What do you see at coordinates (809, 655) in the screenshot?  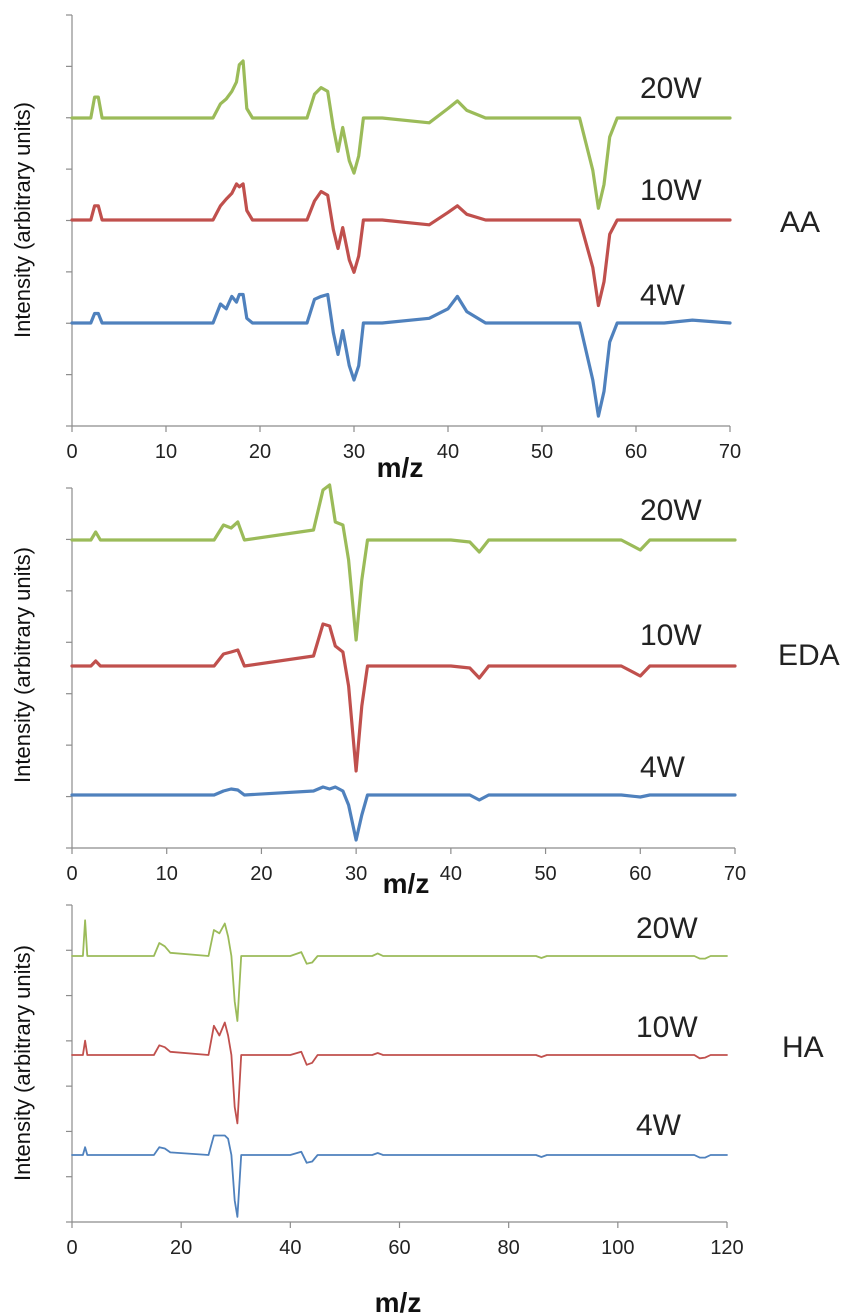 I see `compound-label: EDA` at bounding box center [809, 655].